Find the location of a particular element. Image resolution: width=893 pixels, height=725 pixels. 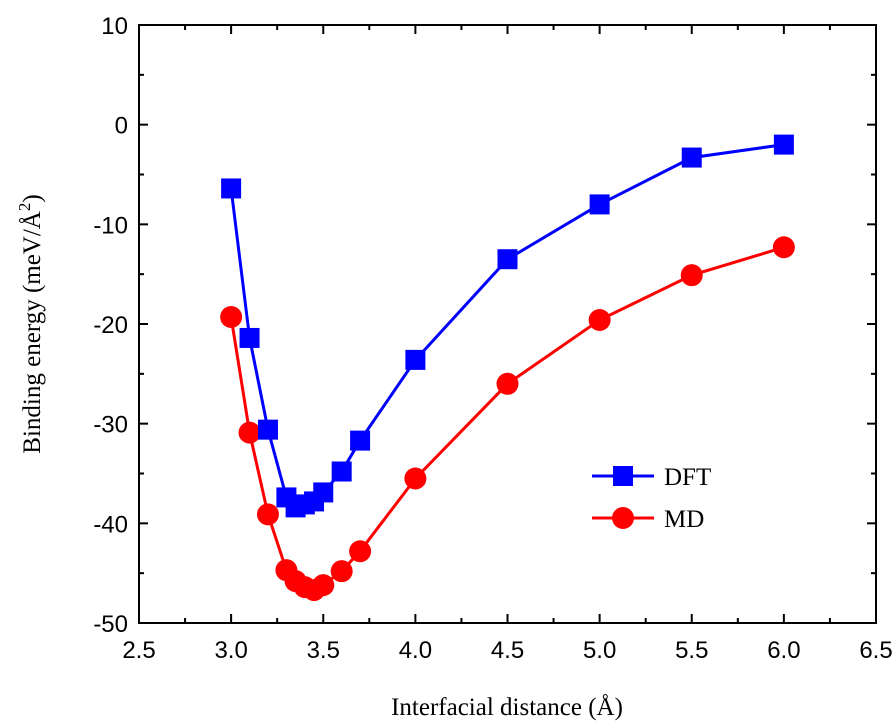

x-tick-label: 4.5 is located at coordinates (507, 650).